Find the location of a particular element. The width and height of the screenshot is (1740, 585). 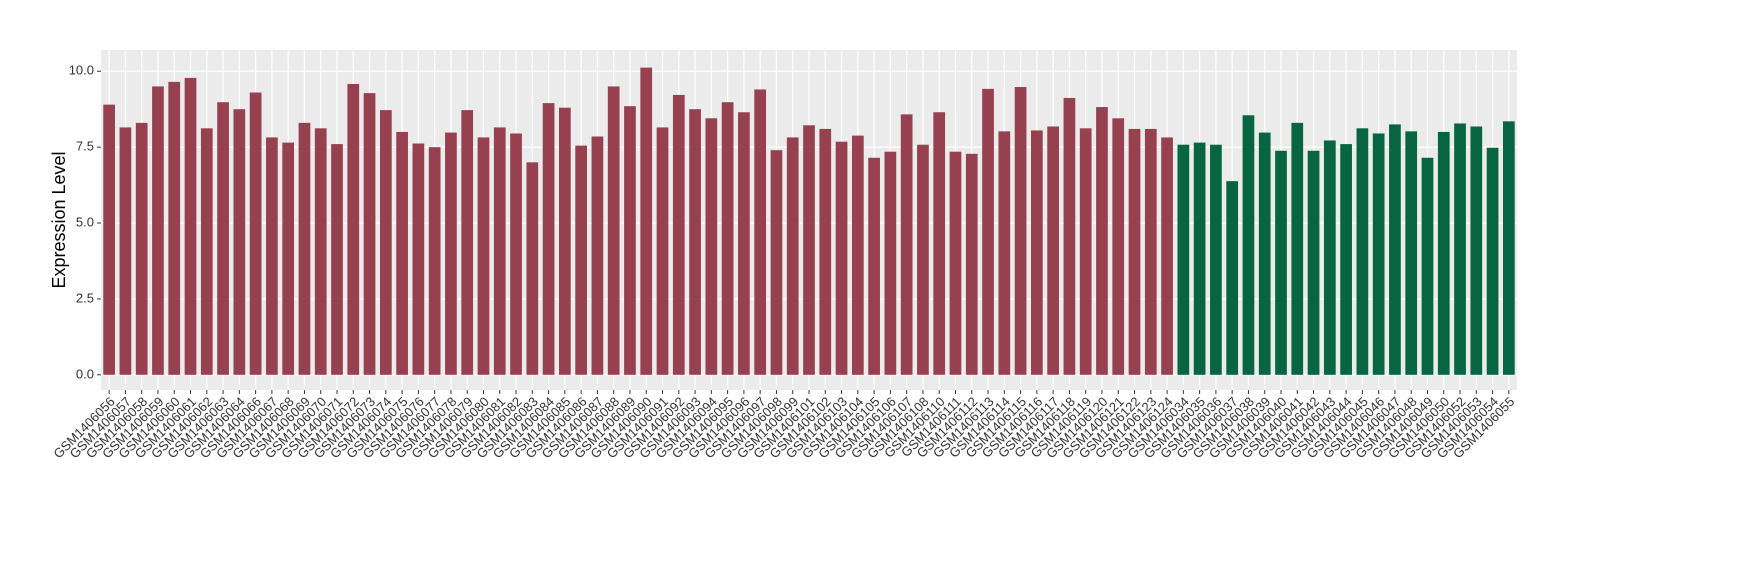

y-tick-label: 10.0 is located at coordinates (81, 70).